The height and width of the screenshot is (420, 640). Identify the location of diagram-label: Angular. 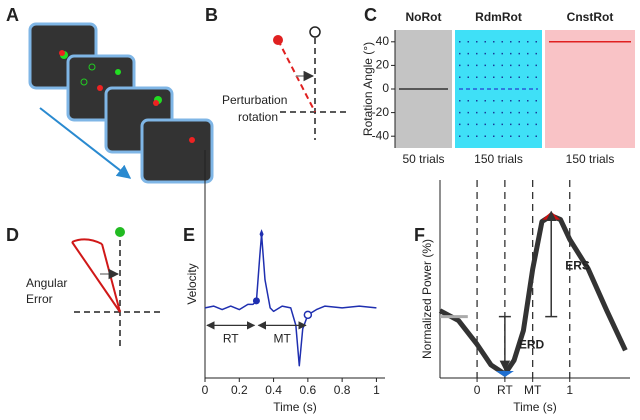
(46, 283).